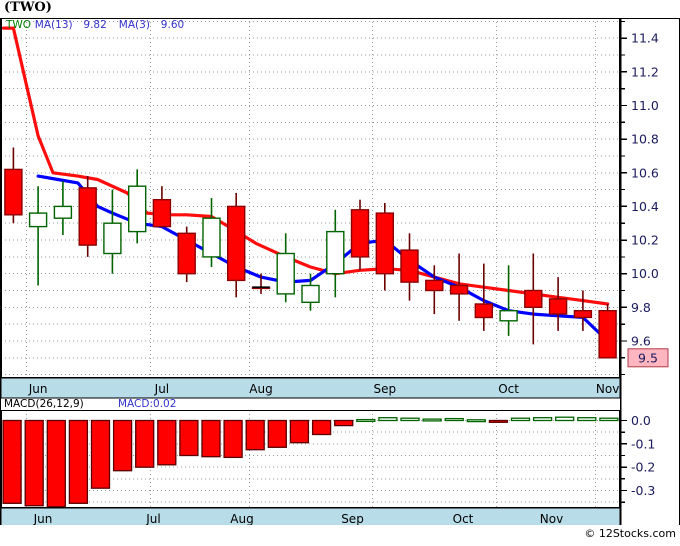 The height and width of the screenshot is (546, 680). What do you see at coordinates (643, 443) in the screenshot?
I see `macd-axis-label: -0.1` at bounding box center [643, 443].